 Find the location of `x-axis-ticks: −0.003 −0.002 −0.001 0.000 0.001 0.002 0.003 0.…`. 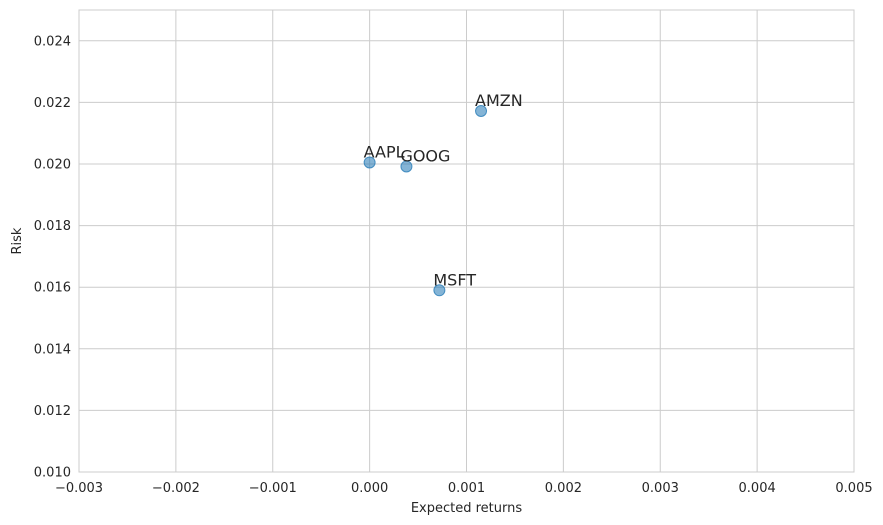

x-axis-ticks: −0.003 −0.002 −0.001 0.000 0.001 0.002 0.003 0.… is located at coordinates (464, 488).